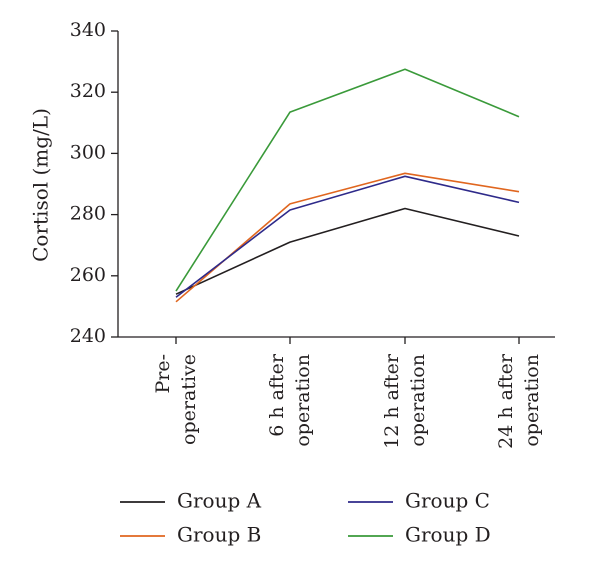 The image size is (600, 571). I want to click on legend-item: Group D, so click(419, 535).